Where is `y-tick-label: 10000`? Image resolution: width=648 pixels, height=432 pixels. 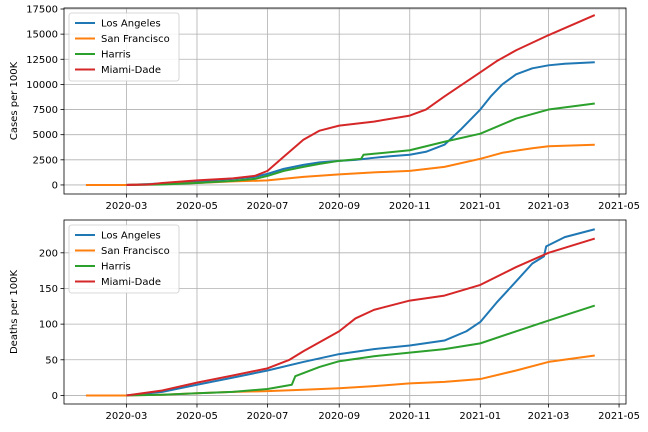 y-tick-label: 10000 is located at coordinates (42, 85).